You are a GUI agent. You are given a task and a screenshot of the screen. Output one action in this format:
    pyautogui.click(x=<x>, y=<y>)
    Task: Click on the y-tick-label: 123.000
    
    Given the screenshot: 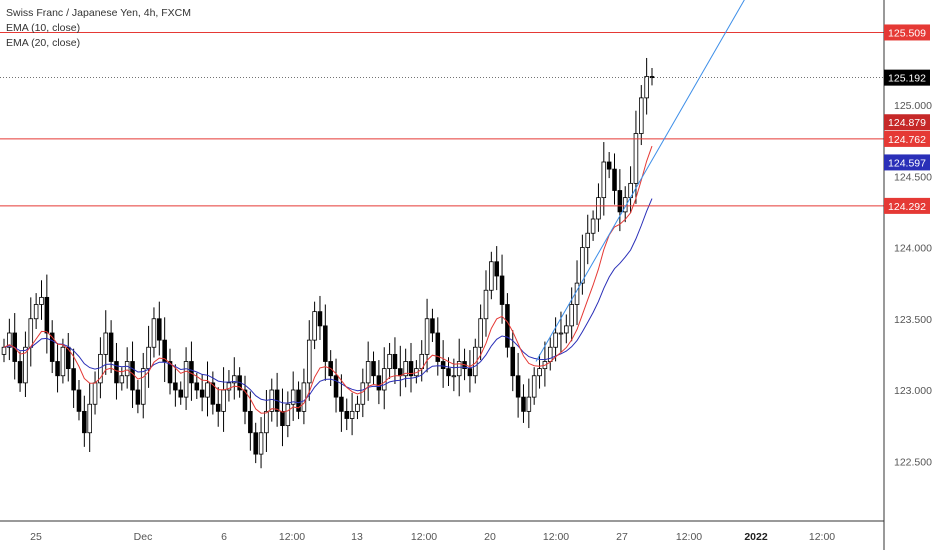 What is the action you would take?
    pyautogui.click(x=913, y=391)
    